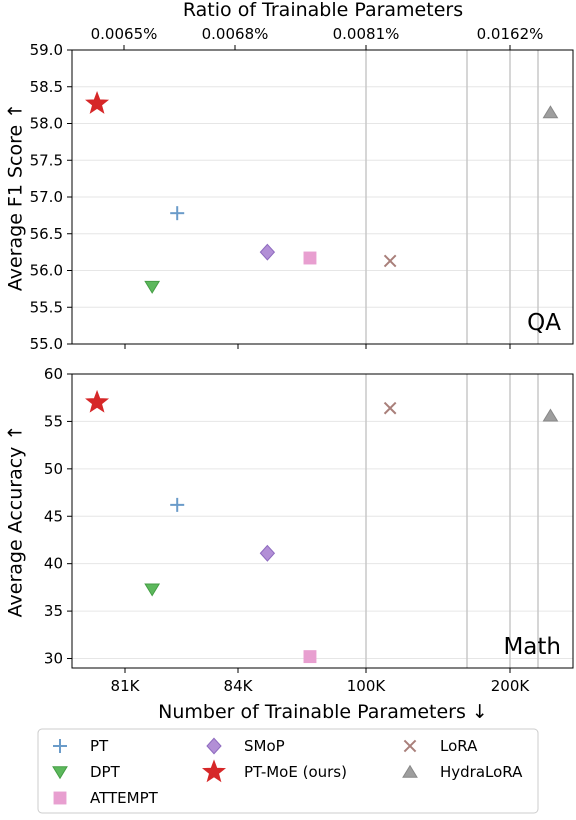  What do you see at coordinates (53, 374) in the screenshot?
I see `panel-1-ytick-label-6: 60` at bounding box center [53, 374].